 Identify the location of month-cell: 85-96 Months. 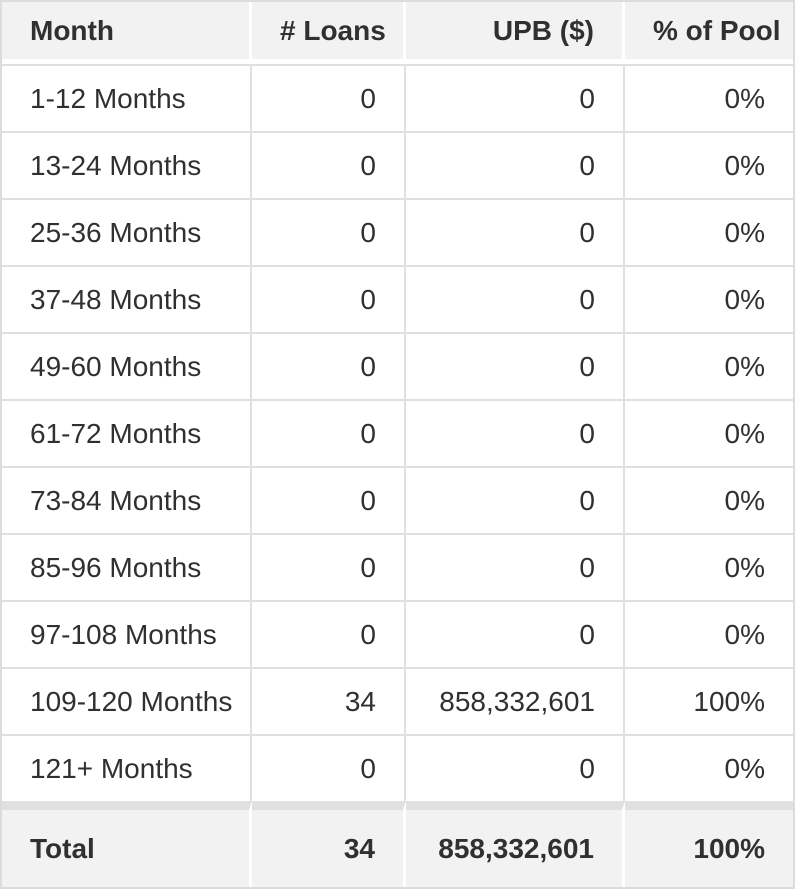
(127, 566).